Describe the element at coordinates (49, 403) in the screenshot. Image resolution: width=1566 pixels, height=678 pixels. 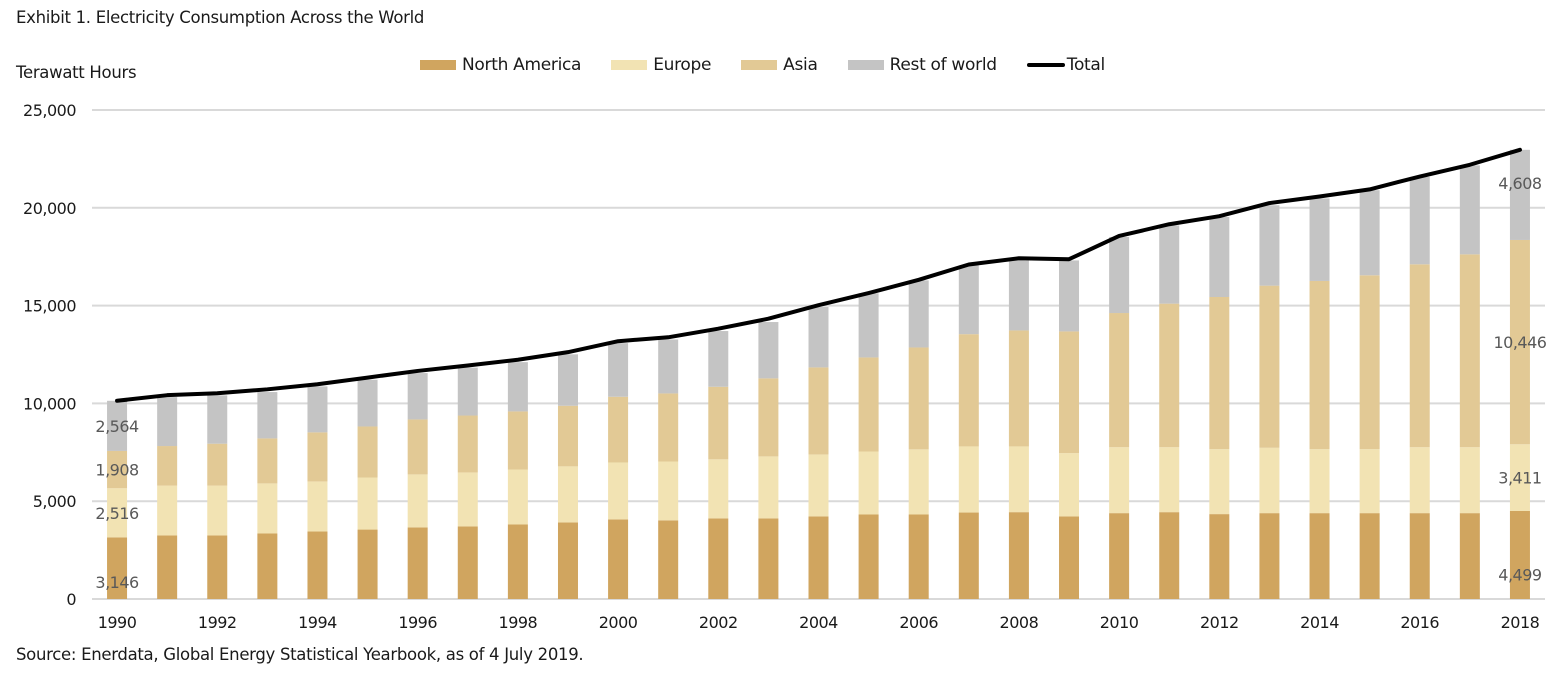
I see `y-tick-label: 10,000` at that location.